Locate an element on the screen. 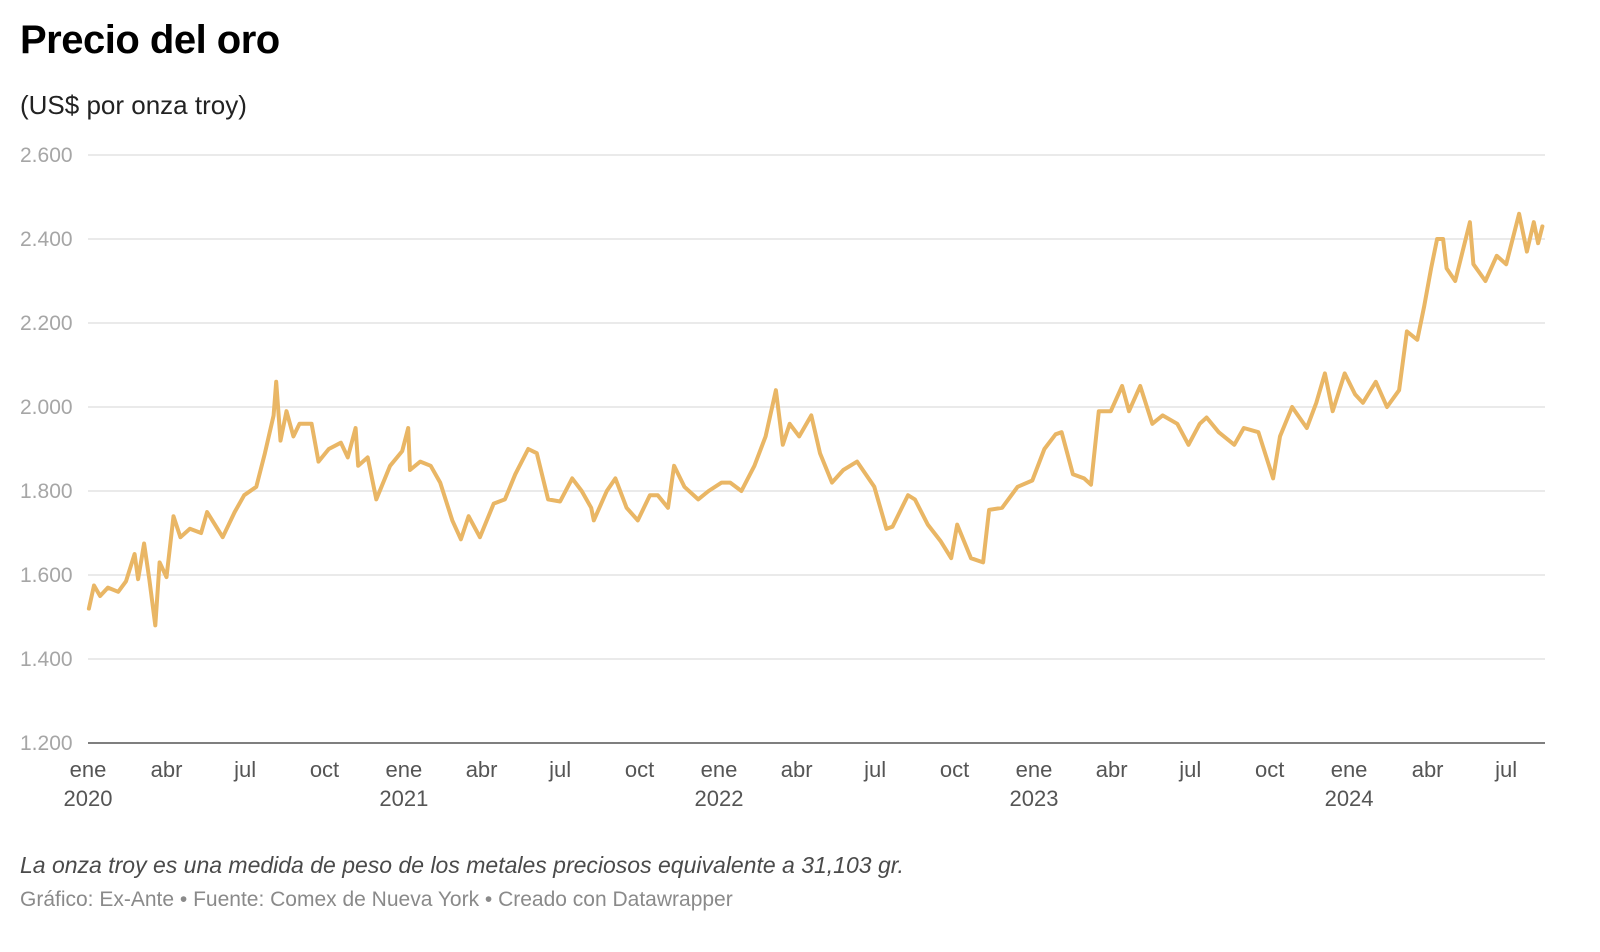 Image resolution: width=1600 pixels, height=952 pixels. x-tick-year-label: 2021 is located at coordinates (403, 798).